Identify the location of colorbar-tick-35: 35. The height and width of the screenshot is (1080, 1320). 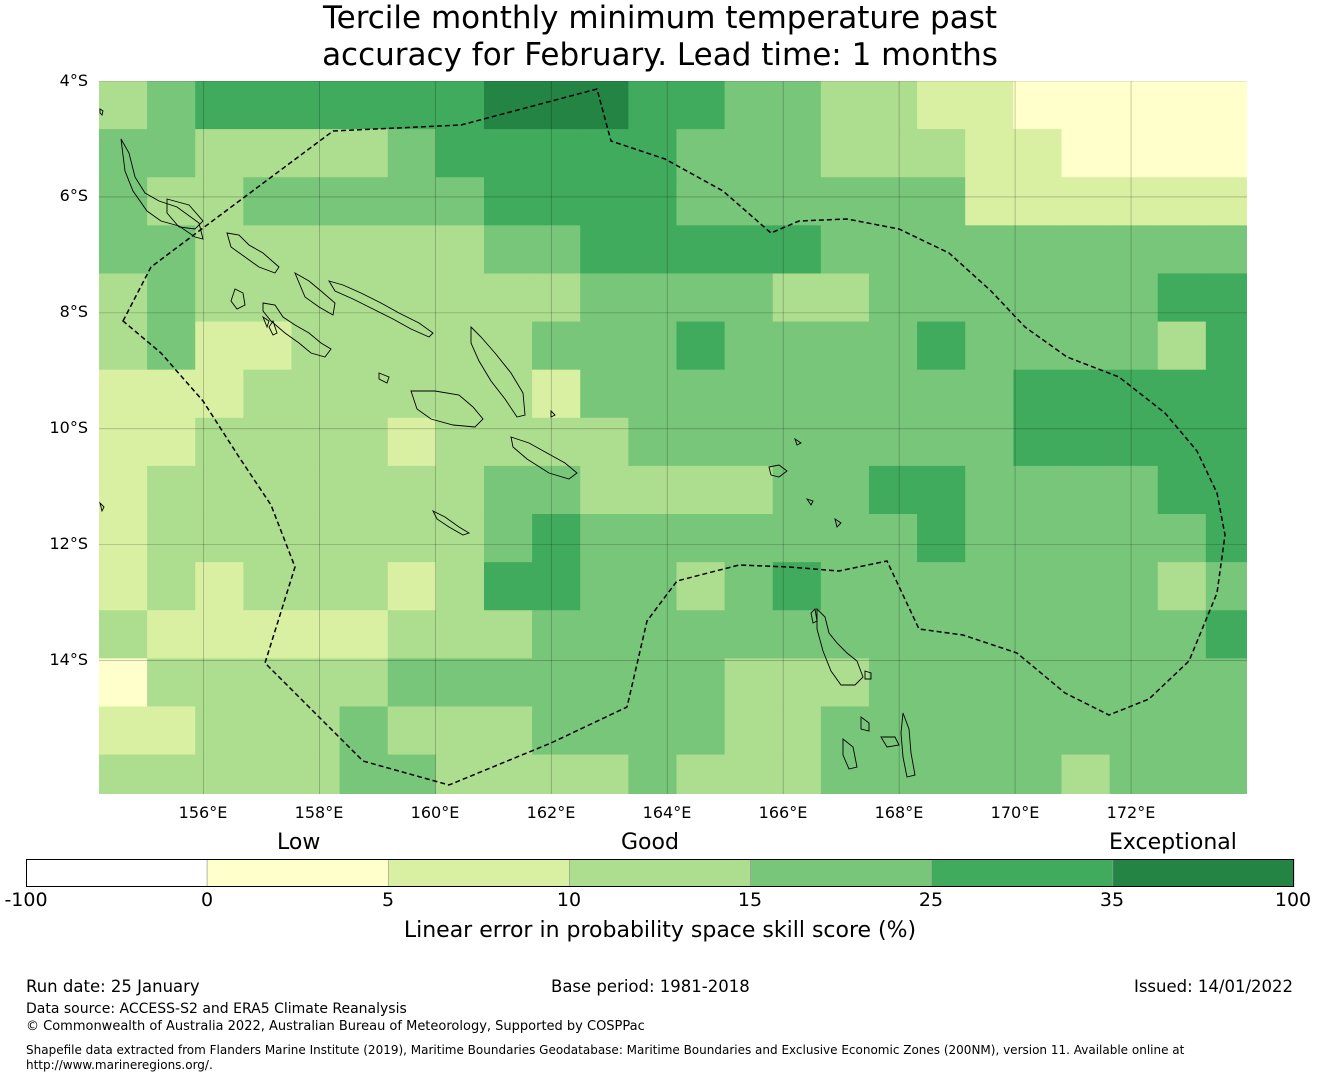
(1112, 900).